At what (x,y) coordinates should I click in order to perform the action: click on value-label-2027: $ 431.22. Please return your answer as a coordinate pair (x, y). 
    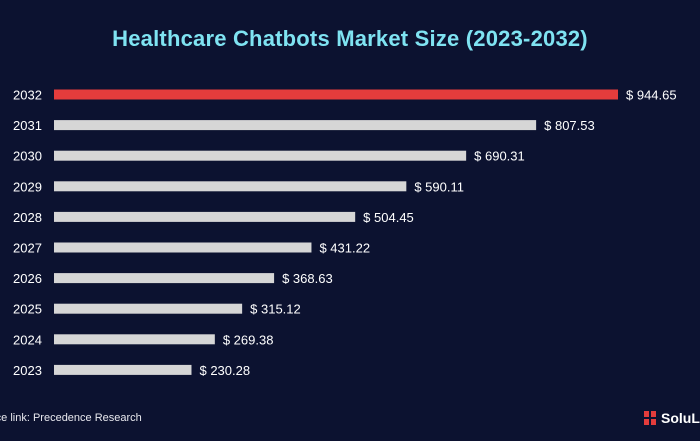
    Looking at the image, I should click on (344, 248).